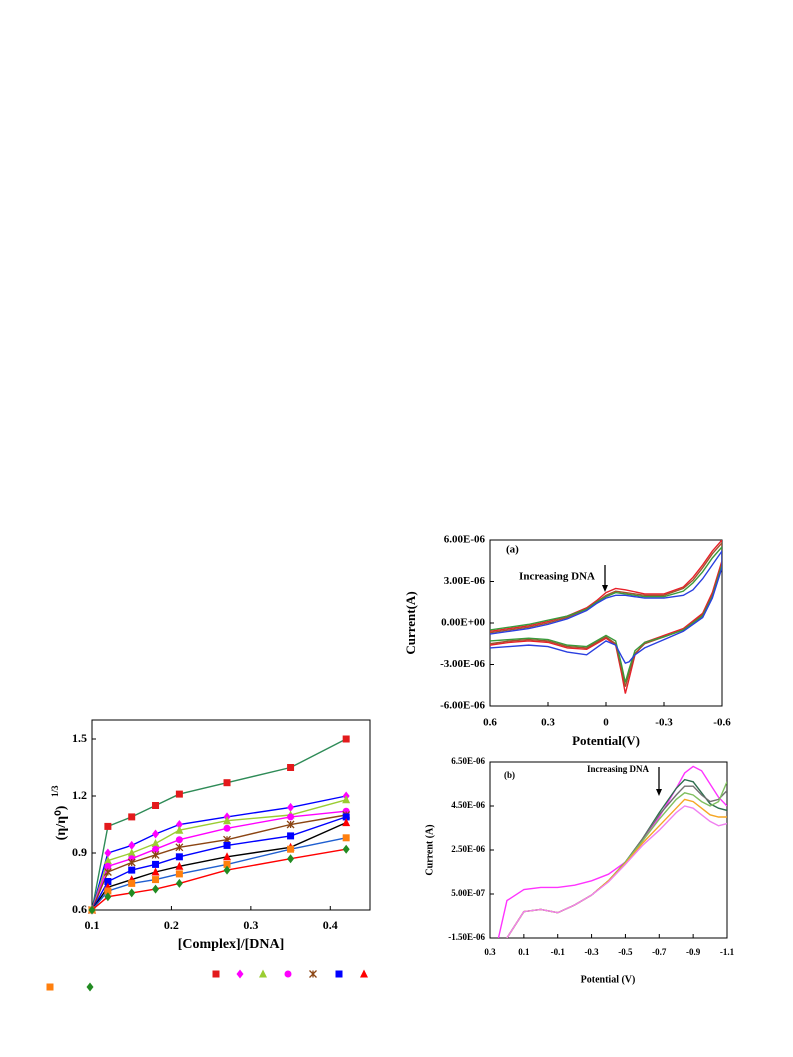 This screenshot has width=793, height=1057. Describe the element at coordinates (61, 822) in the screenshot. I see `y-axis-label: (η/η⁰)` at that location.